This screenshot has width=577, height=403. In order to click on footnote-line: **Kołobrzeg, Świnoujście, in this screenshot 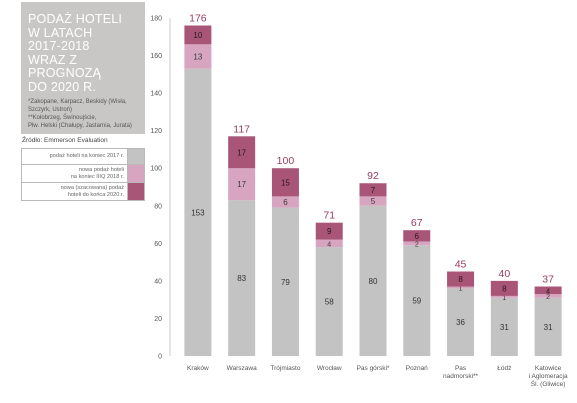, I will do `click(62, 118)`.